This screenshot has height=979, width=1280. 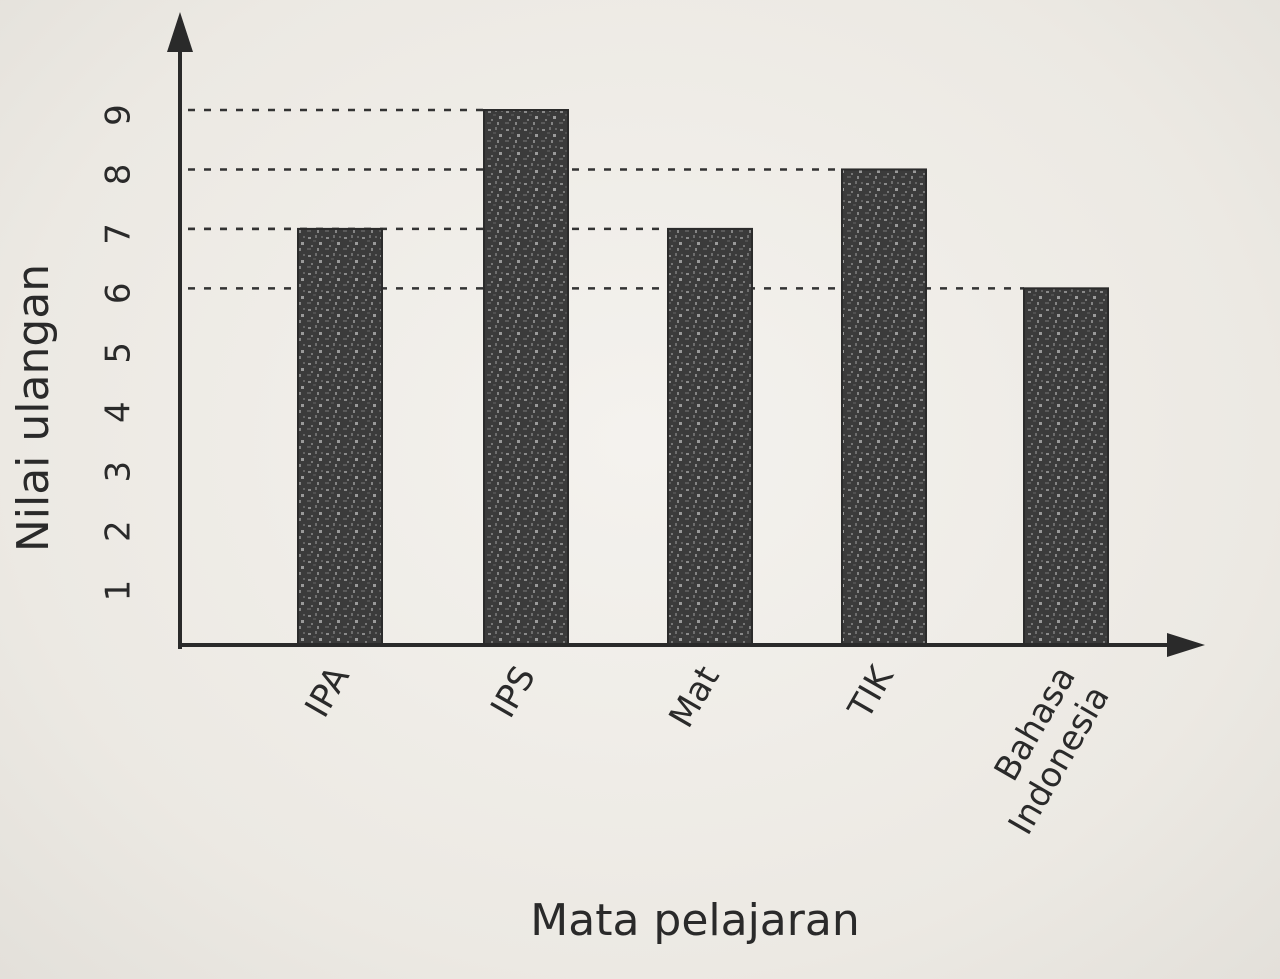 I want to click on y-tick-label: 8, so click(x=119, y=175).